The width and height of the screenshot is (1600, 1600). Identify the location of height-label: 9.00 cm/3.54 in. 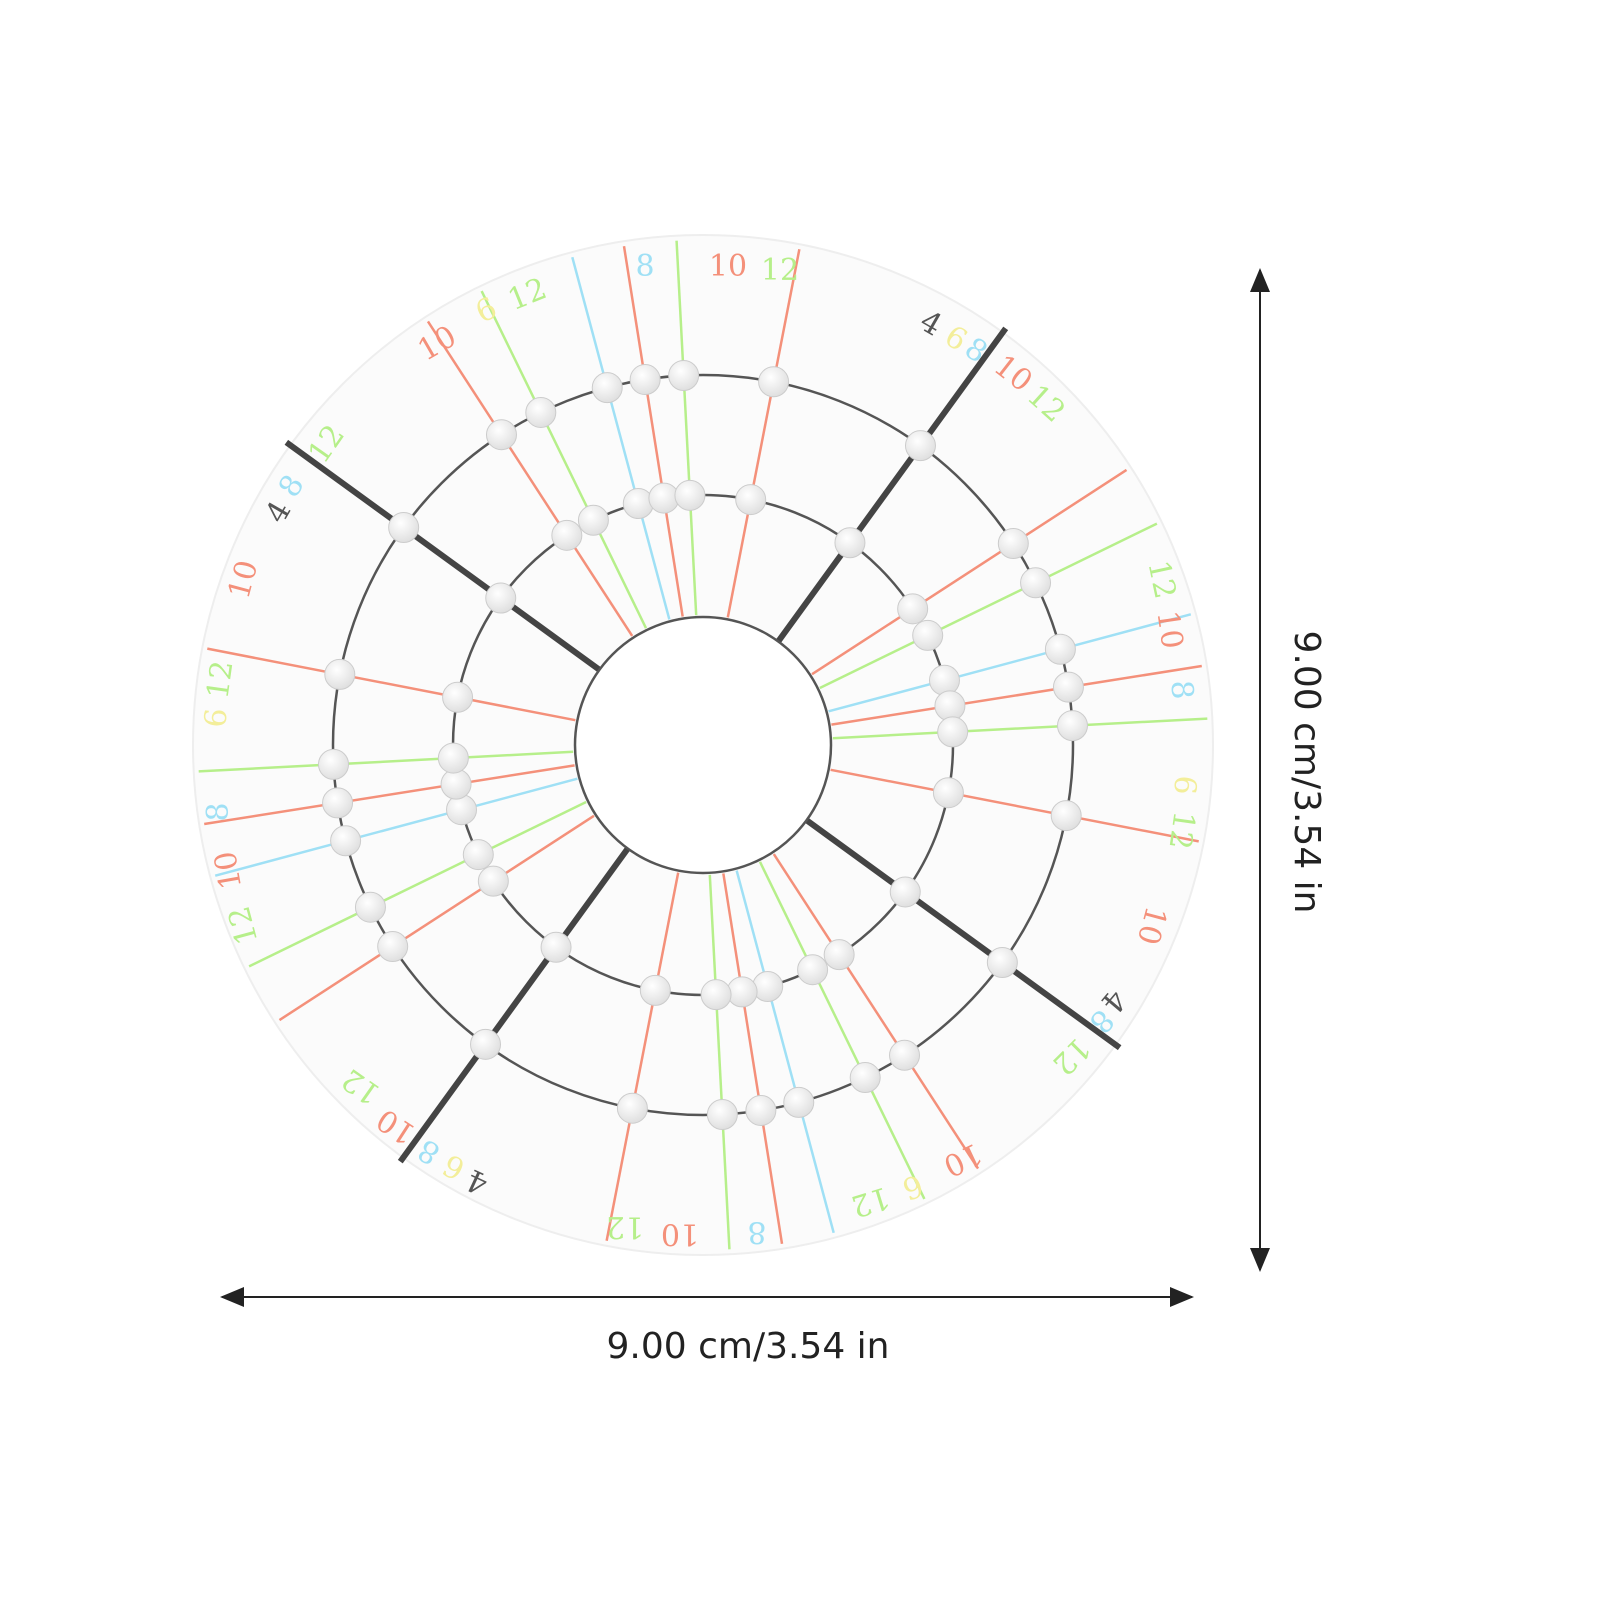
(1306, 771).